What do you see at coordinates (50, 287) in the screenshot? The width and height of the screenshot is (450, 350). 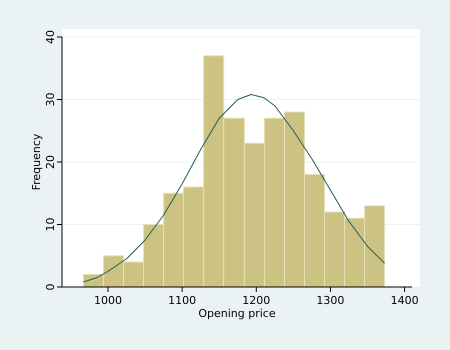 I see `y-tick-label: 0` at bounding box center [50, 287].